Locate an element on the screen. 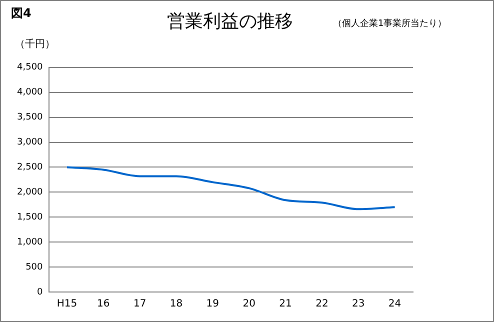  y-axis-title: （千円） is located at coordinates (35, 44).